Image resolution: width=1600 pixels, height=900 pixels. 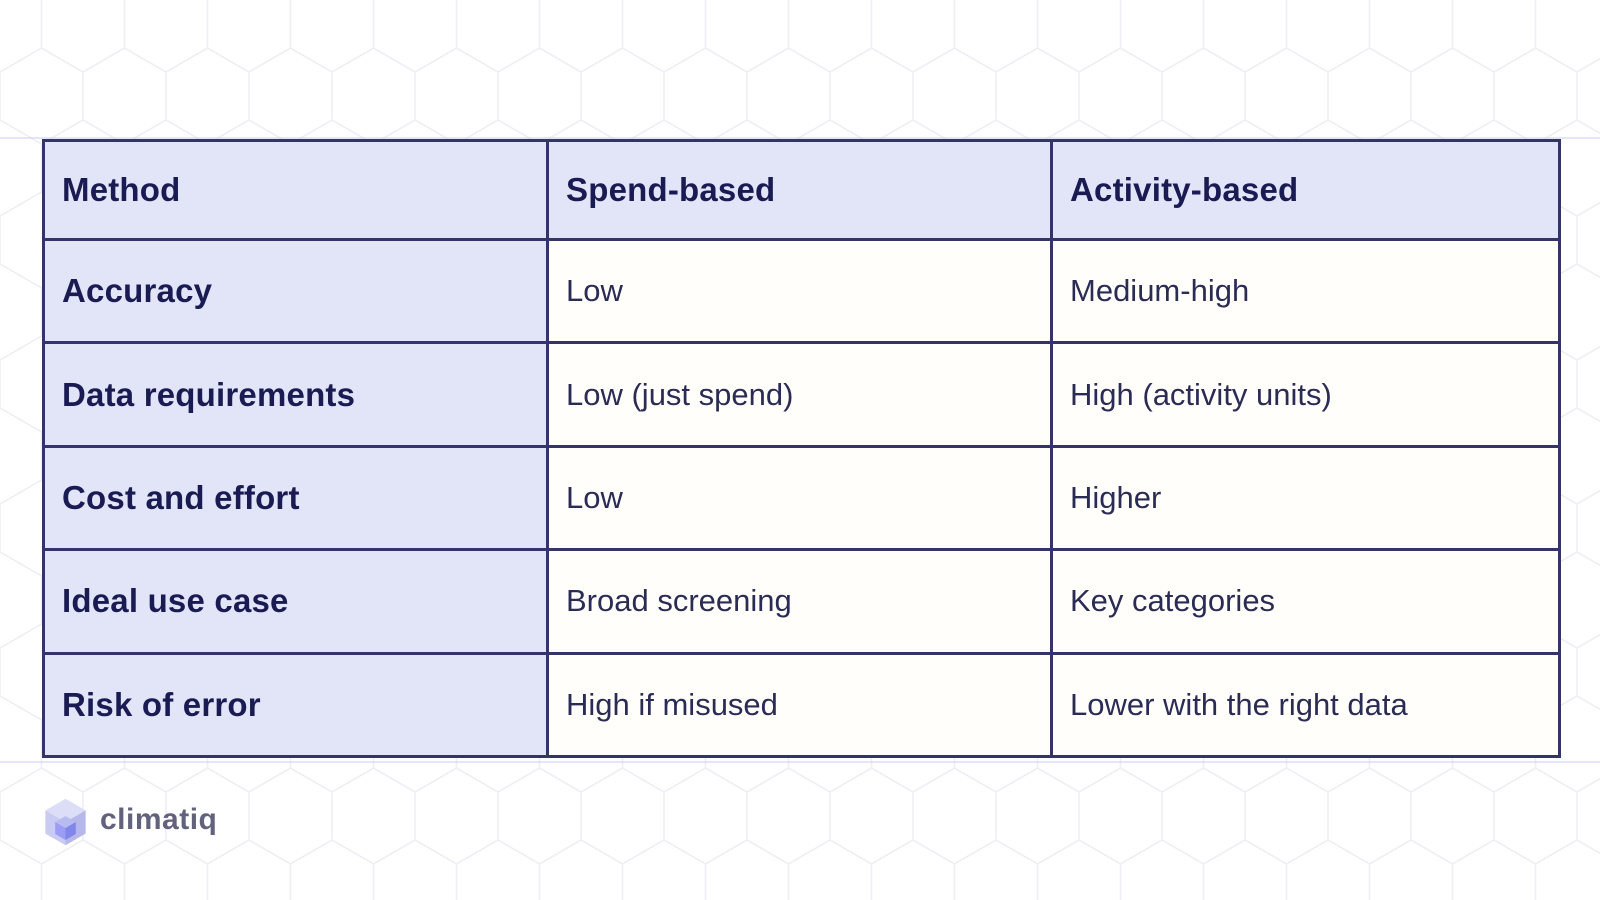 I want to click on row-label-accuracy: Accuracy, so click(x=295, y=291).